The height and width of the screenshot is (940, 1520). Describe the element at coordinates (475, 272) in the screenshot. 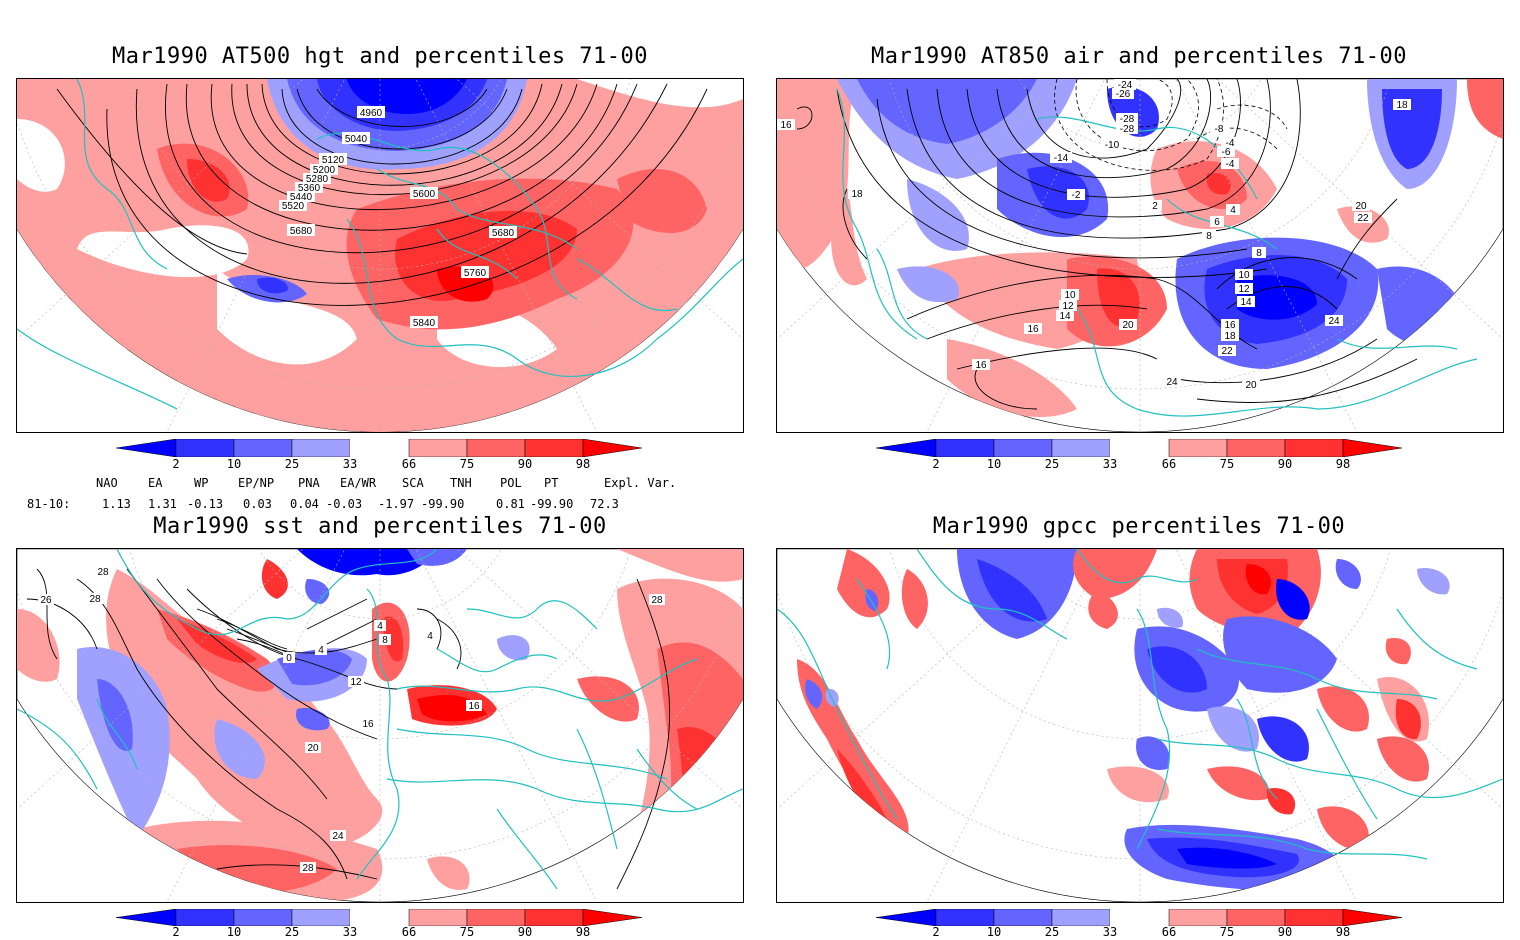

I see `contour-label: 5760` at that location.